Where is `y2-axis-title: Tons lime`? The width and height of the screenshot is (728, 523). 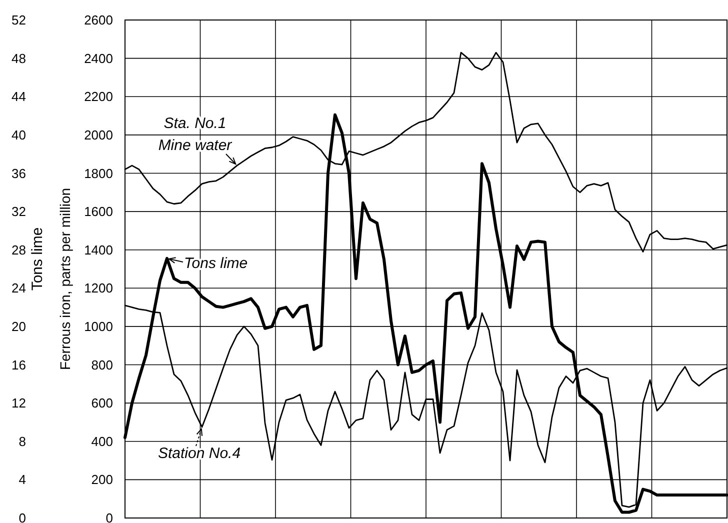
y2-axis-title: Tons lime is located at coordinates (37, 259).